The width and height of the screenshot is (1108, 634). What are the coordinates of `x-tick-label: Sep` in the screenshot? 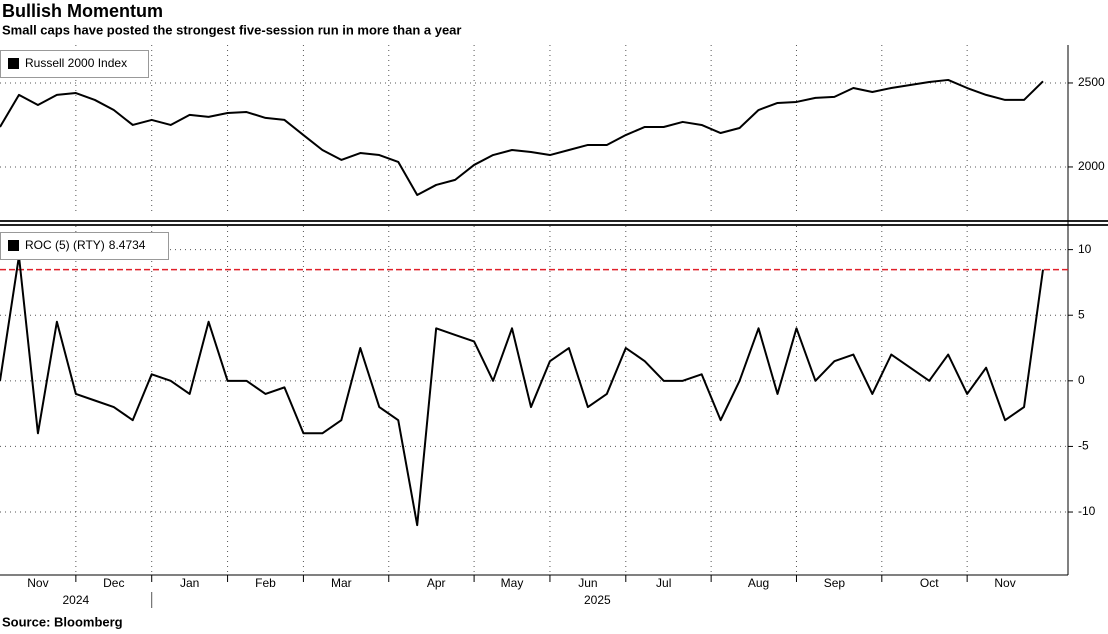 It's located at (835, 583).